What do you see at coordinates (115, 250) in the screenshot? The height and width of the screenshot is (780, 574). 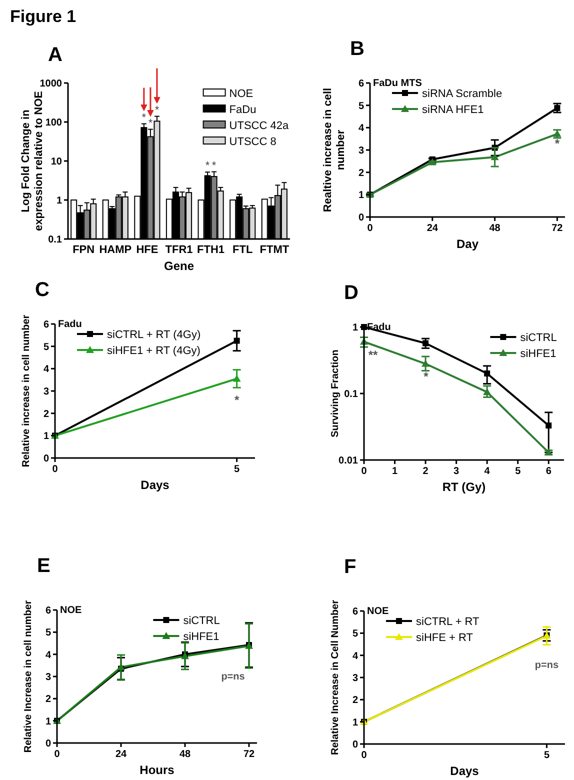 I see `x-tick-label: HAMP` at bounding box center [115, 250].